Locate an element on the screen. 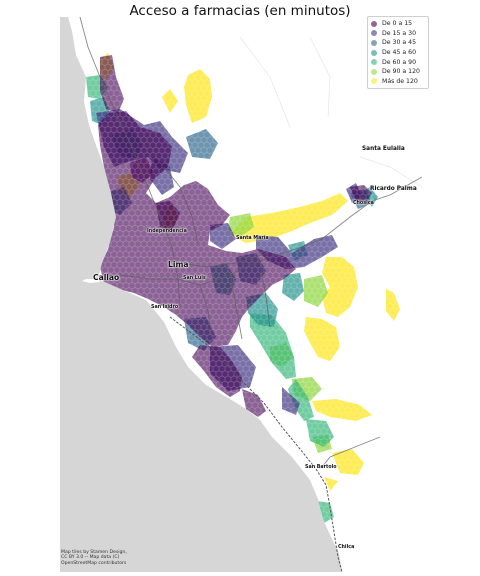 The width and height of the screenshot is (480, 576). attribution-line: OpenStreetMap contributors is located at coordinates (94, 563).